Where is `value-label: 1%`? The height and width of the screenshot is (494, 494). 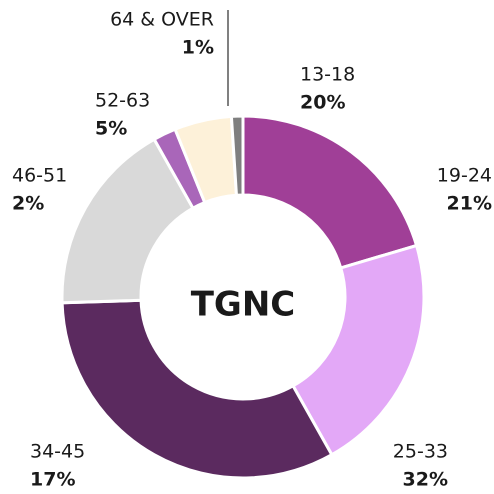 value-label: 1% is located at coordinates (198, 48).